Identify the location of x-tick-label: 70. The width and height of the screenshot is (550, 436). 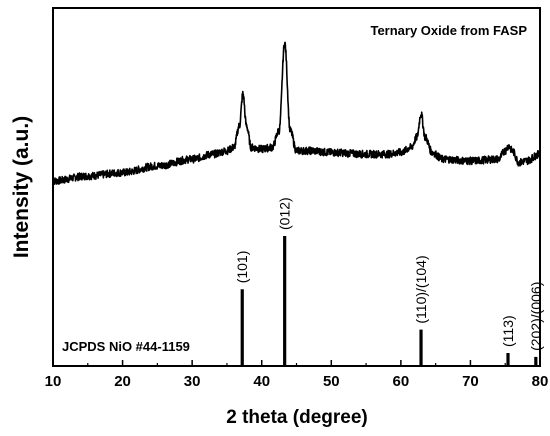
(470, 381).